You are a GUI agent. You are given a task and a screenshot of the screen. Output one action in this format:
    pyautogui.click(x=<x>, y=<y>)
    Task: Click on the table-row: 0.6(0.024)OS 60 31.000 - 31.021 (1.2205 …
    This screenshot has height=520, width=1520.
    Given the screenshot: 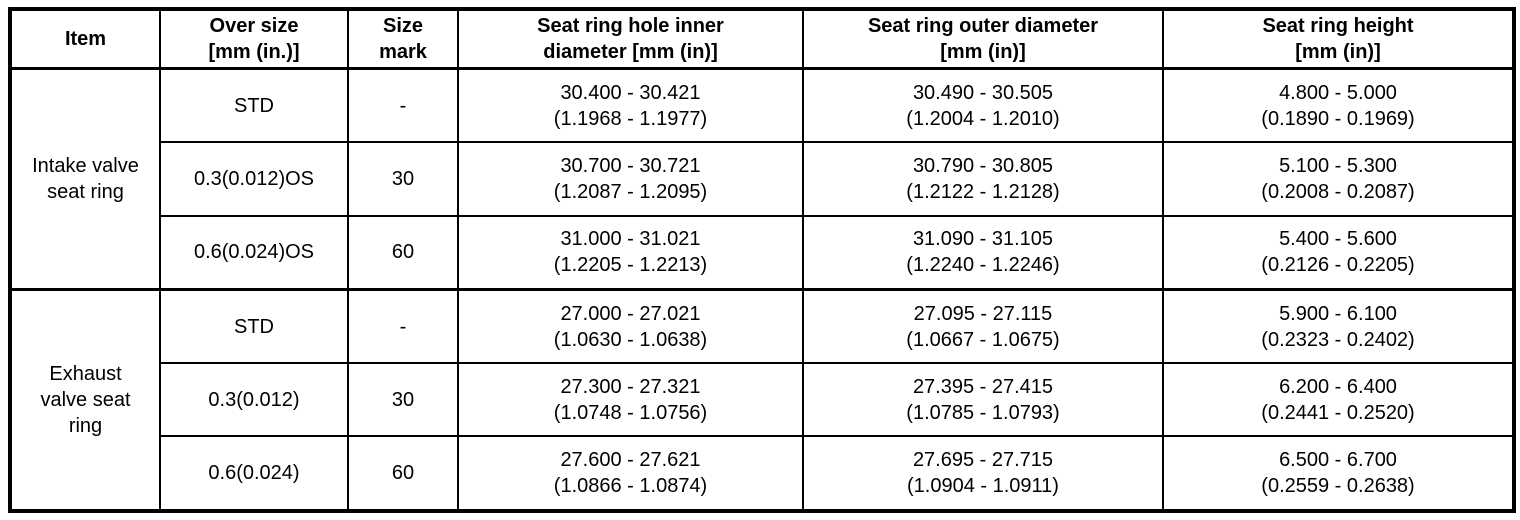 What is the action you would take?
    pyautogui.click(x=762, y=252)
    